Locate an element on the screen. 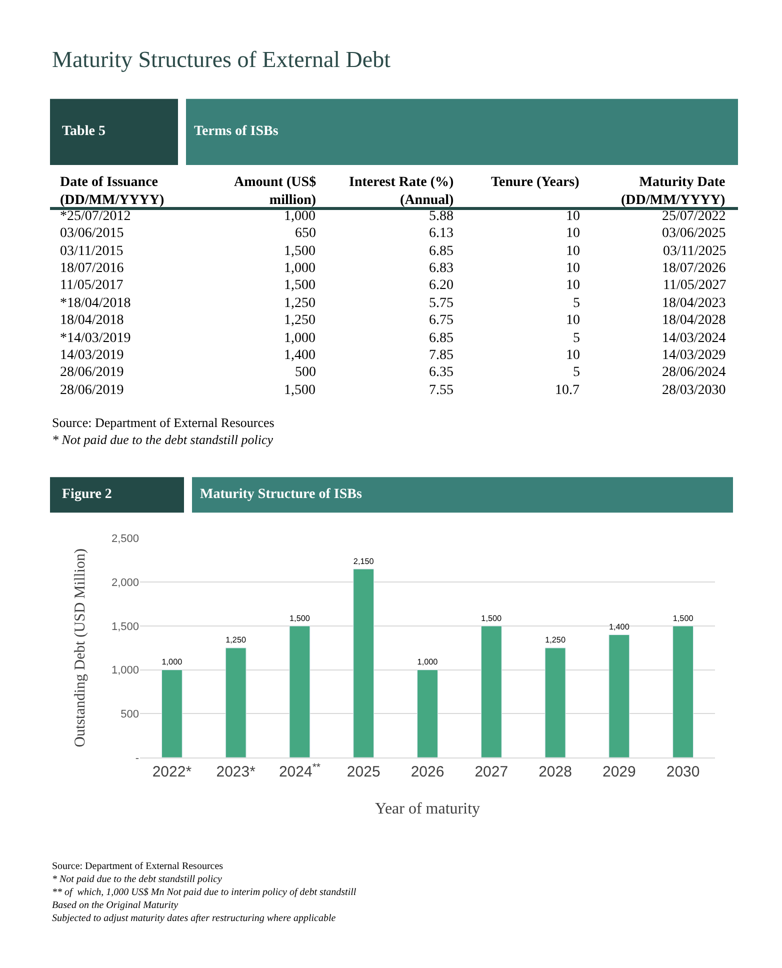 The height and width of the screenshot is (968, 782). text: 500 is located at coordinates (305, 372).